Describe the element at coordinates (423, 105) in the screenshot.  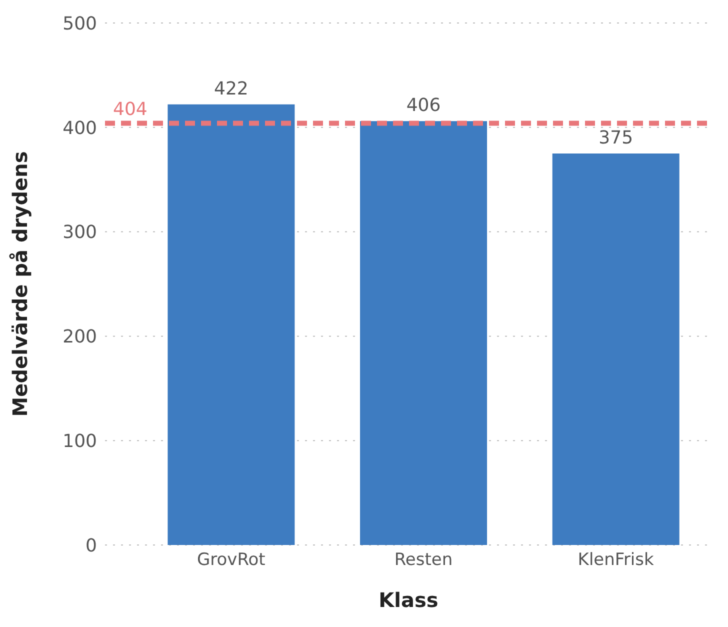
I see `data-label: 406` at that location.